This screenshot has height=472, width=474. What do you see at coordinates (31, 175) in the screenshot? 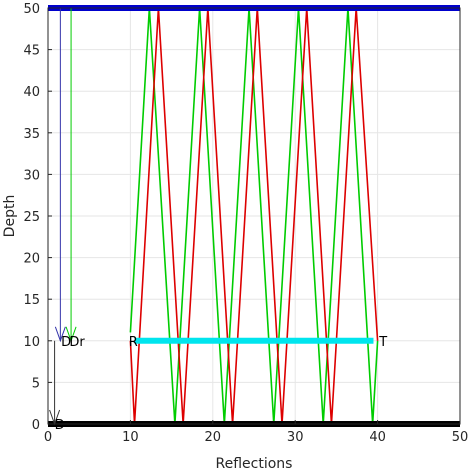
I see `y-tick-label: 30` at bounding box center [31, 175].